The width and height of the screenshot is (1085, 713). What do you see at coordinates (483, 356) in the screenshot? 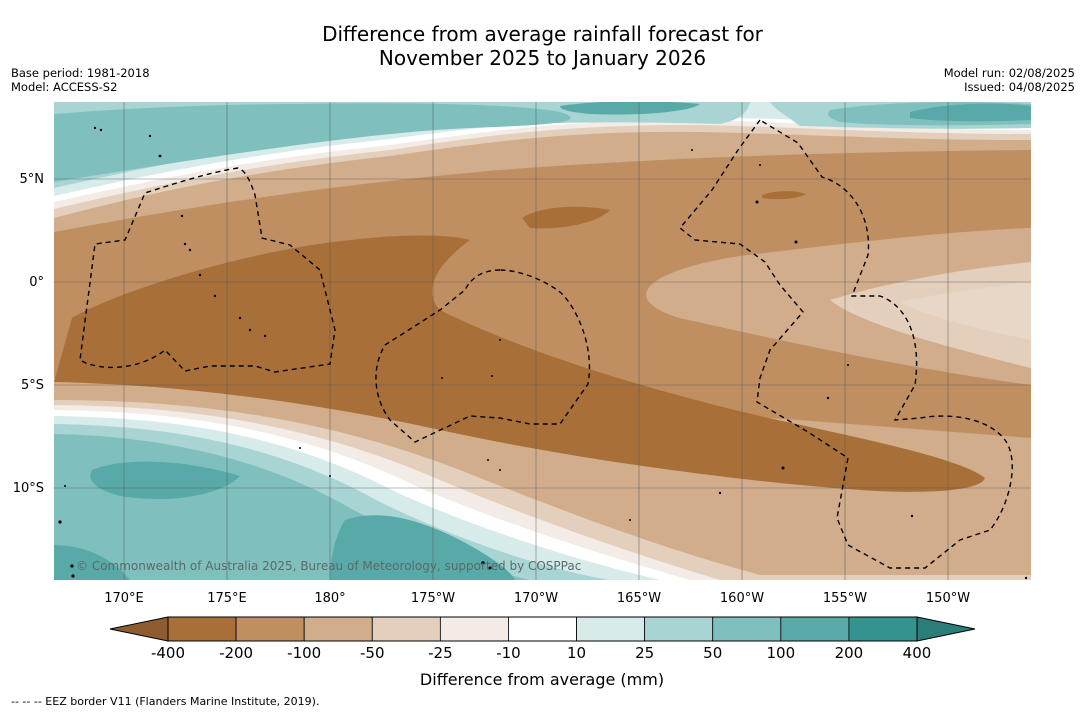
I see `eez-kiribati-phoenix` at bounding box center [483, 356].